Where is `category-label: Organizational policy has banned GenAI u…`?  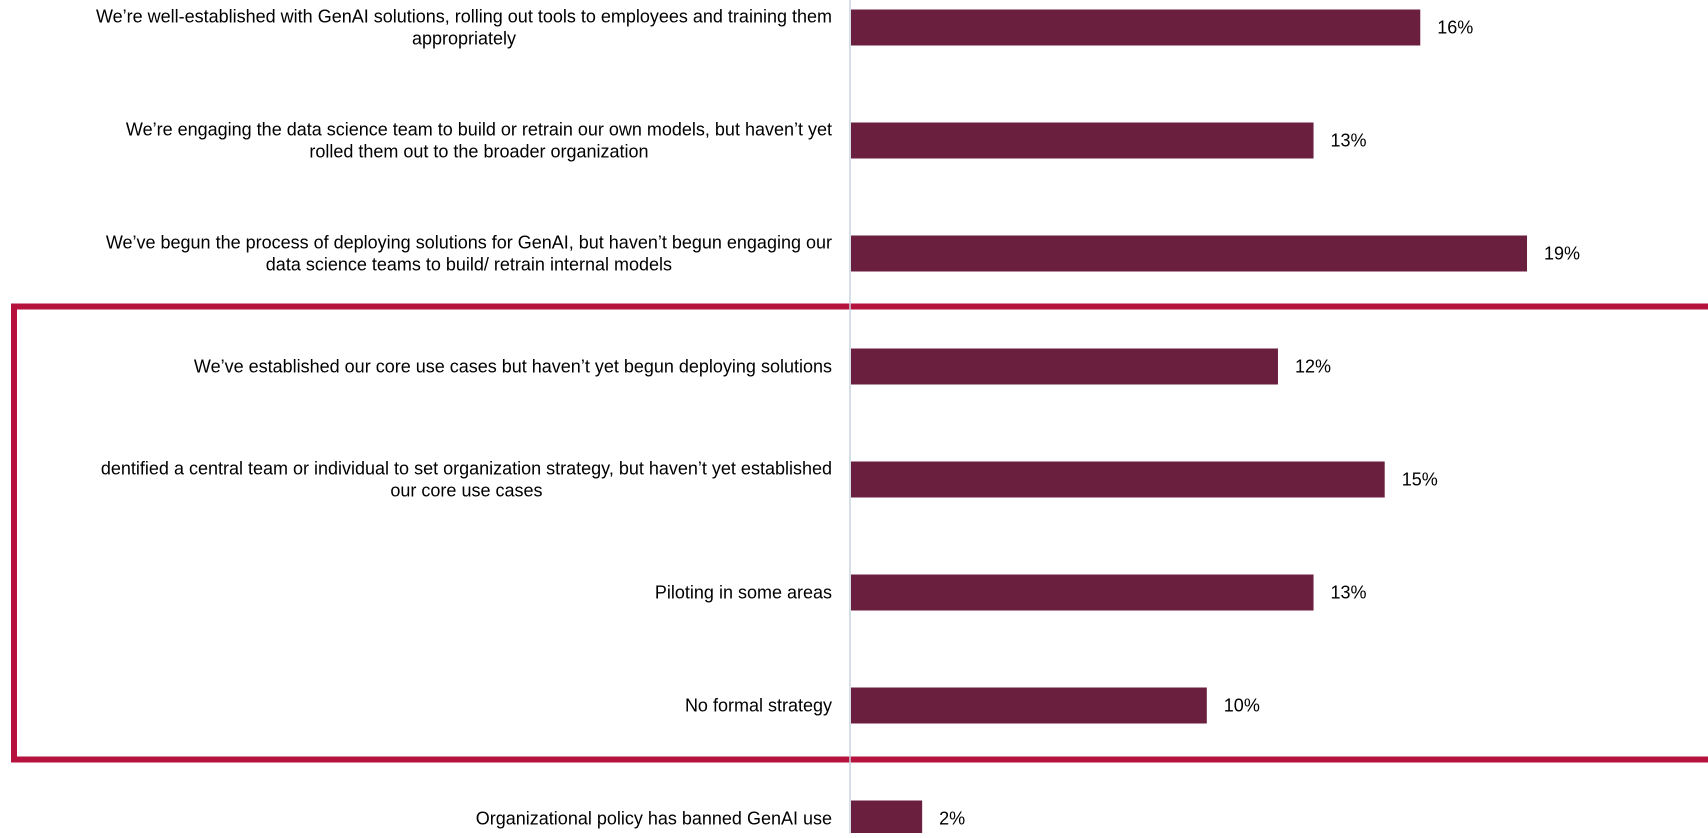 category-label: Organizational policy has banned GenAI u… is located at coordinates (654, 819).